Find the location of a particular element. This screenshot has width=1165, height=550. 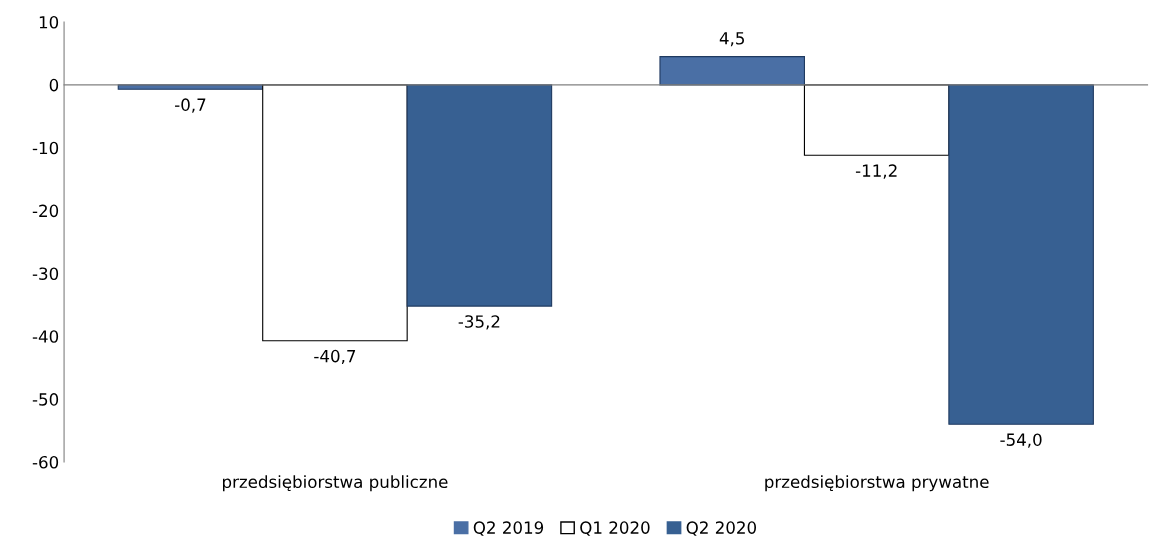

legend-label: Q1 2020 is located at coordinates (615, 528).